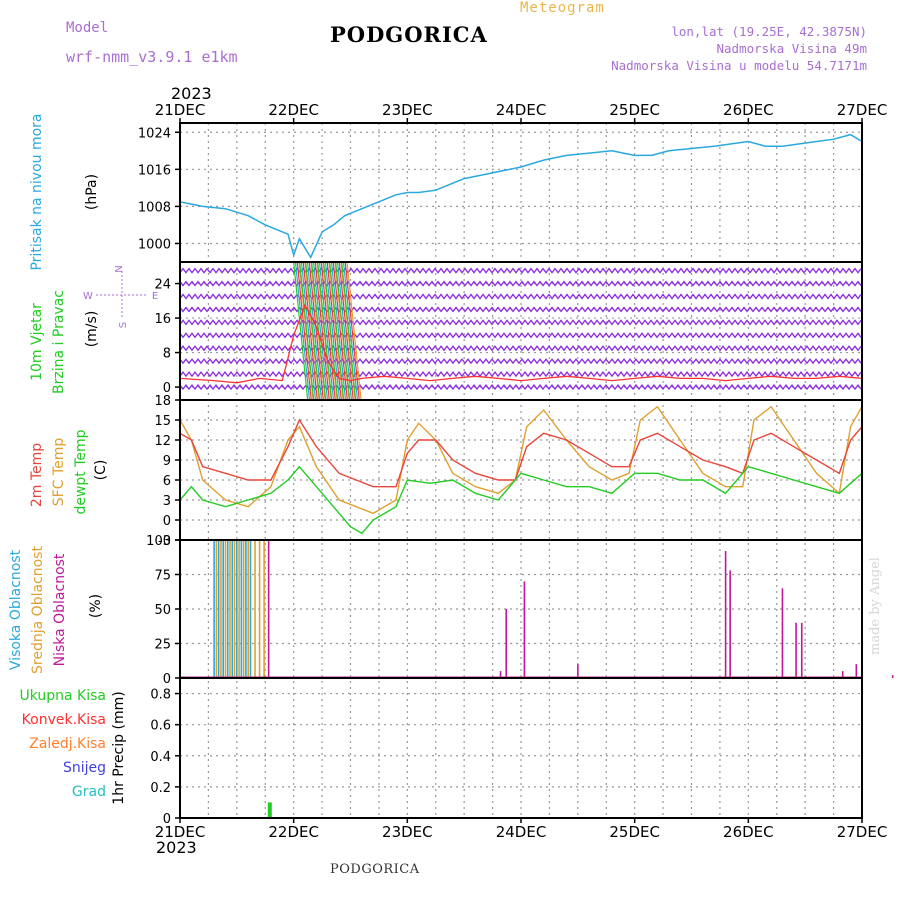 Image resolution: width=900 pixels, height=900 pixels. Describe the element at coordinates (167, 501) in the screenshot. I see `temperature-ytick-label: 3` at that location.